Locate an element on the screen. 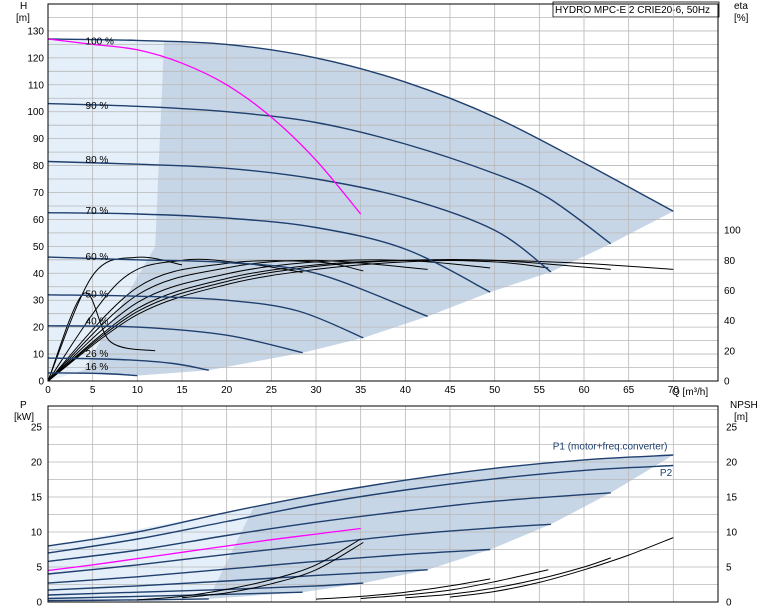 This screenshot has height=611, width=774. h-tick-label: 0 is located at coordinates (41, 382).